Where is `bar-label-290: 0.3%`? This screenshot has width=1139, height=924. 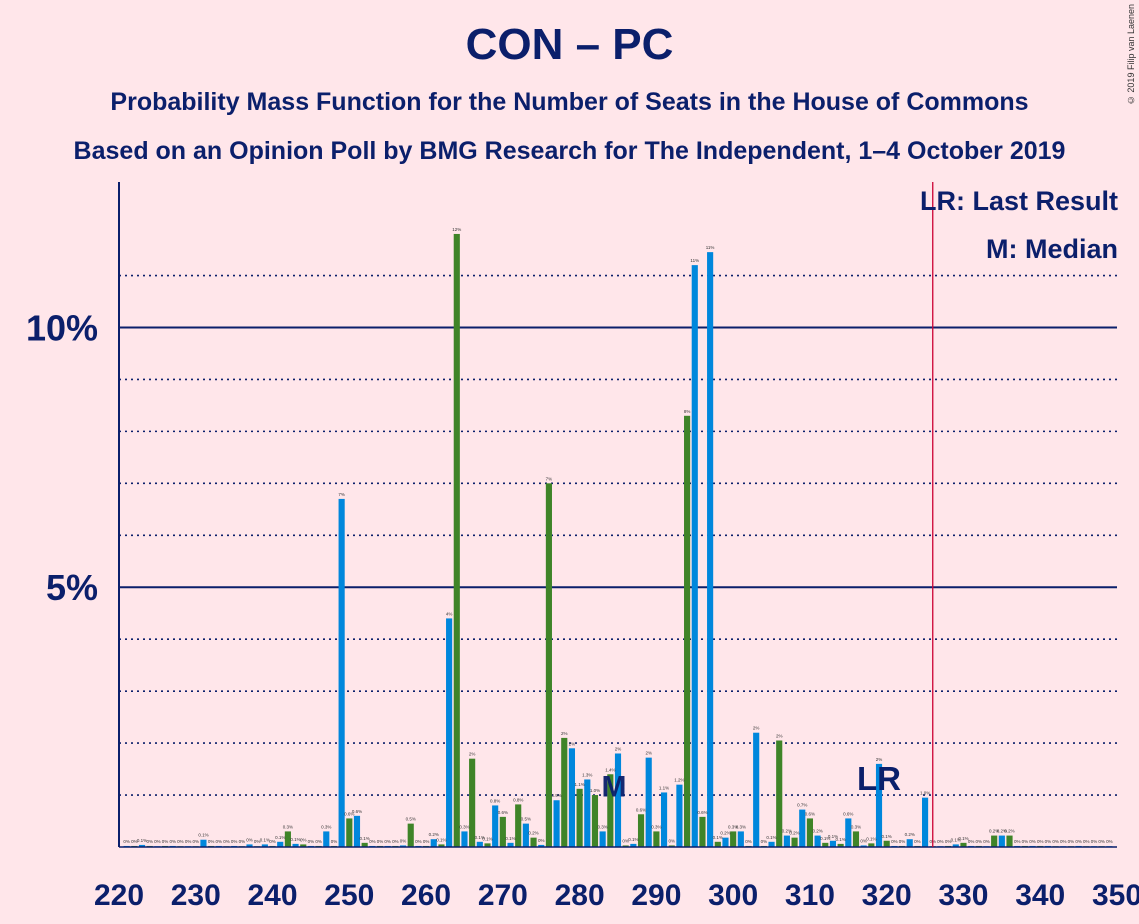 bar-label-290: 0.3% is located at coordinates (656, 826).